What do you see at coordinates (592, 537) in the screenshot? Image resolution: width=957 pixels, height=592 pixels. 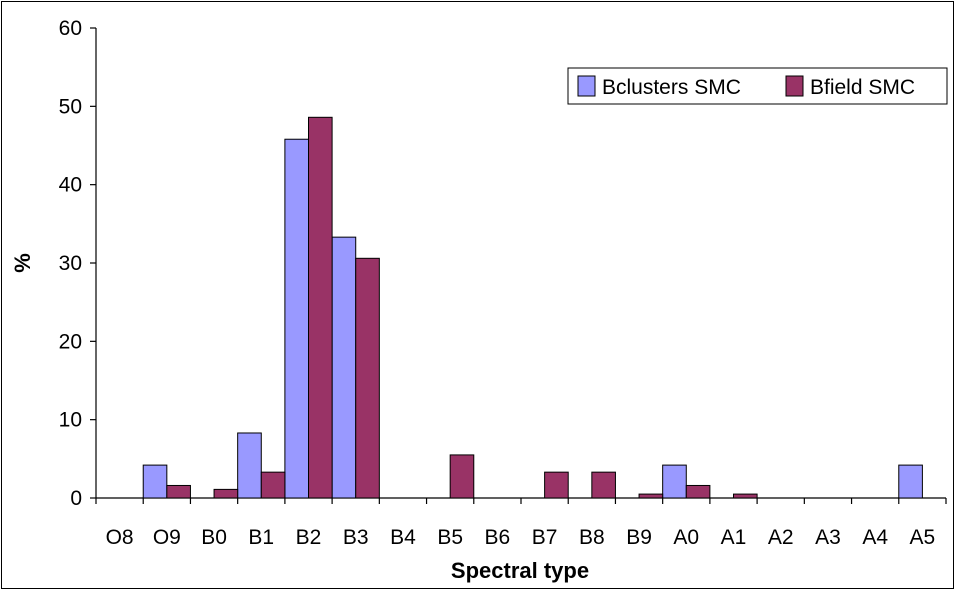 I see `x-tick-label: B8` at bounding box center [592, 537].